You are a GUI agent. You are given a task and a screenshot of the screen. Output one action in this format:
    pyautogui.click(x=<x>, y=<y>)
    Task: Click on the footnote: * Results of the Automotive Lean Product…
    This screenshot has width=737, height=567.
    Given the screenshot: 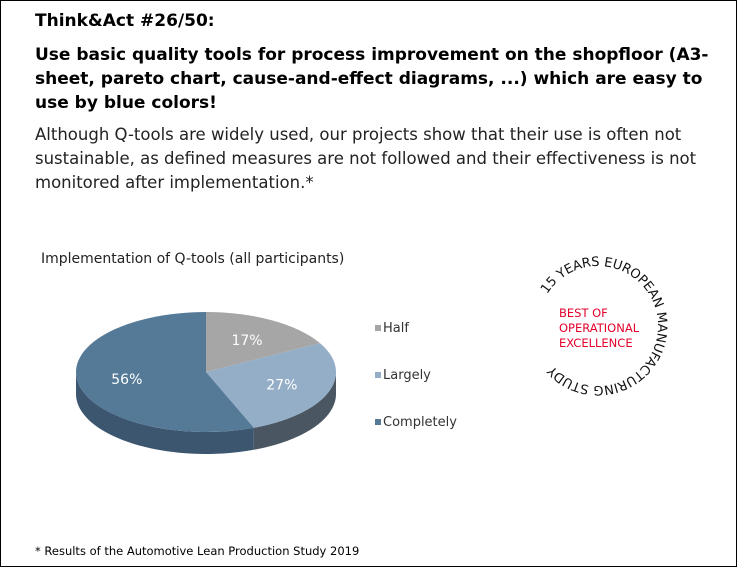 What is the action you would take?
    pyautogui.click(x=197, y=551)
    